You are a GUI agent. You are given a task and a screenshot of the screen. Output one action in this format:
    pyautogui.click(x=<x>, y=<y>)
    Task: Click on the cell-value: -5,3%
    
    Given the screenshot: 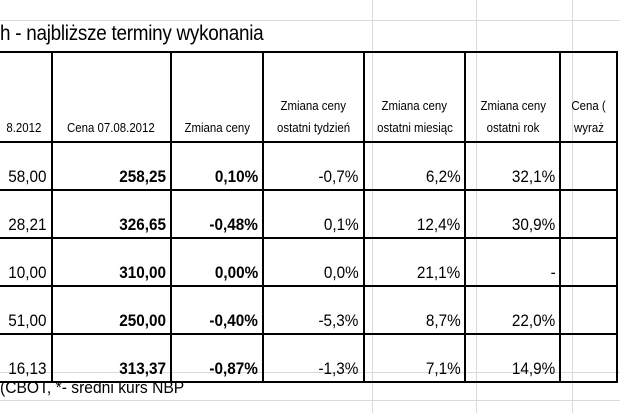 What is the action you would take?
    pyautogui.click(x=338, y=320)
    